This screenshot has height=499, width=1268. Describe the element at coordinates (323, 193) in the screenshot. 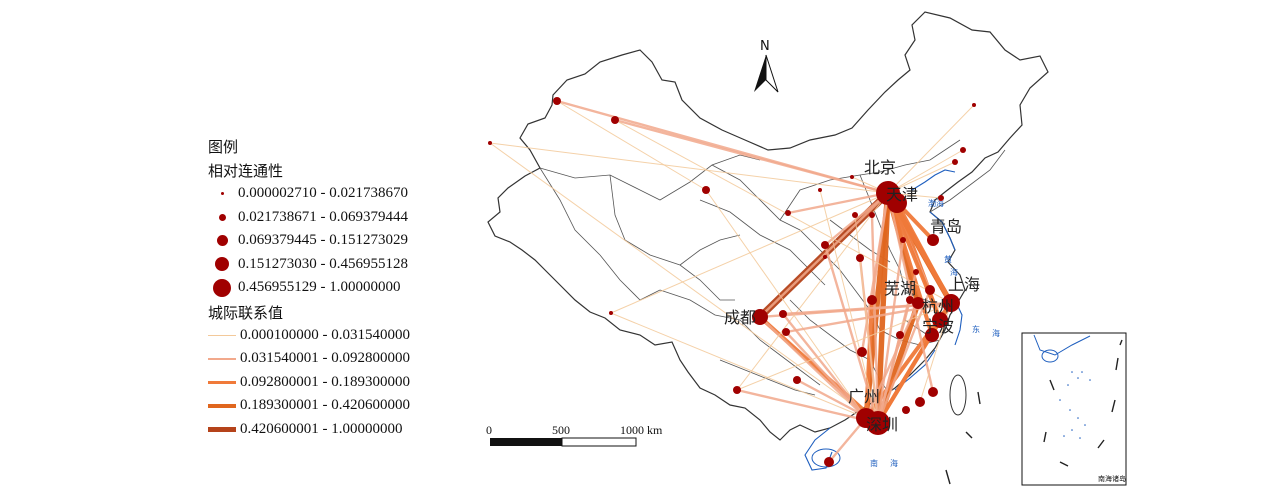

I see `legend-node-label: 0.000002710 - 0.021738670` at that location.